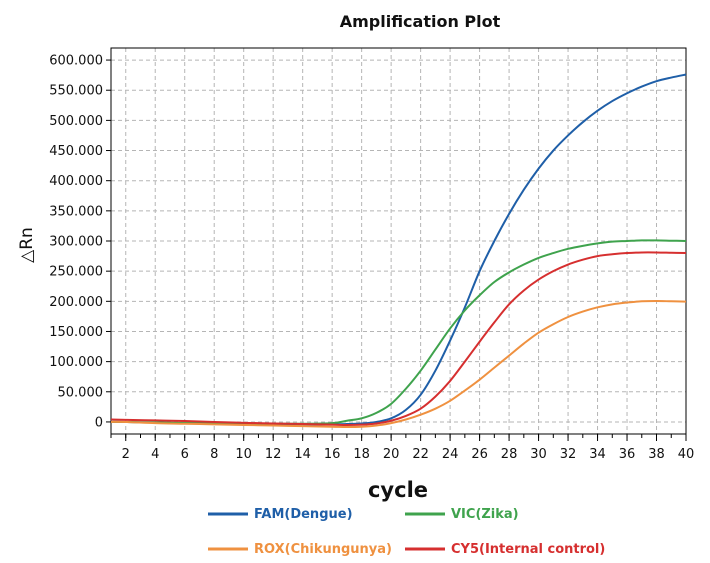 This screenshot has width=710, height=563. I want to click on x-tick-label: 28, so click(509, 454).